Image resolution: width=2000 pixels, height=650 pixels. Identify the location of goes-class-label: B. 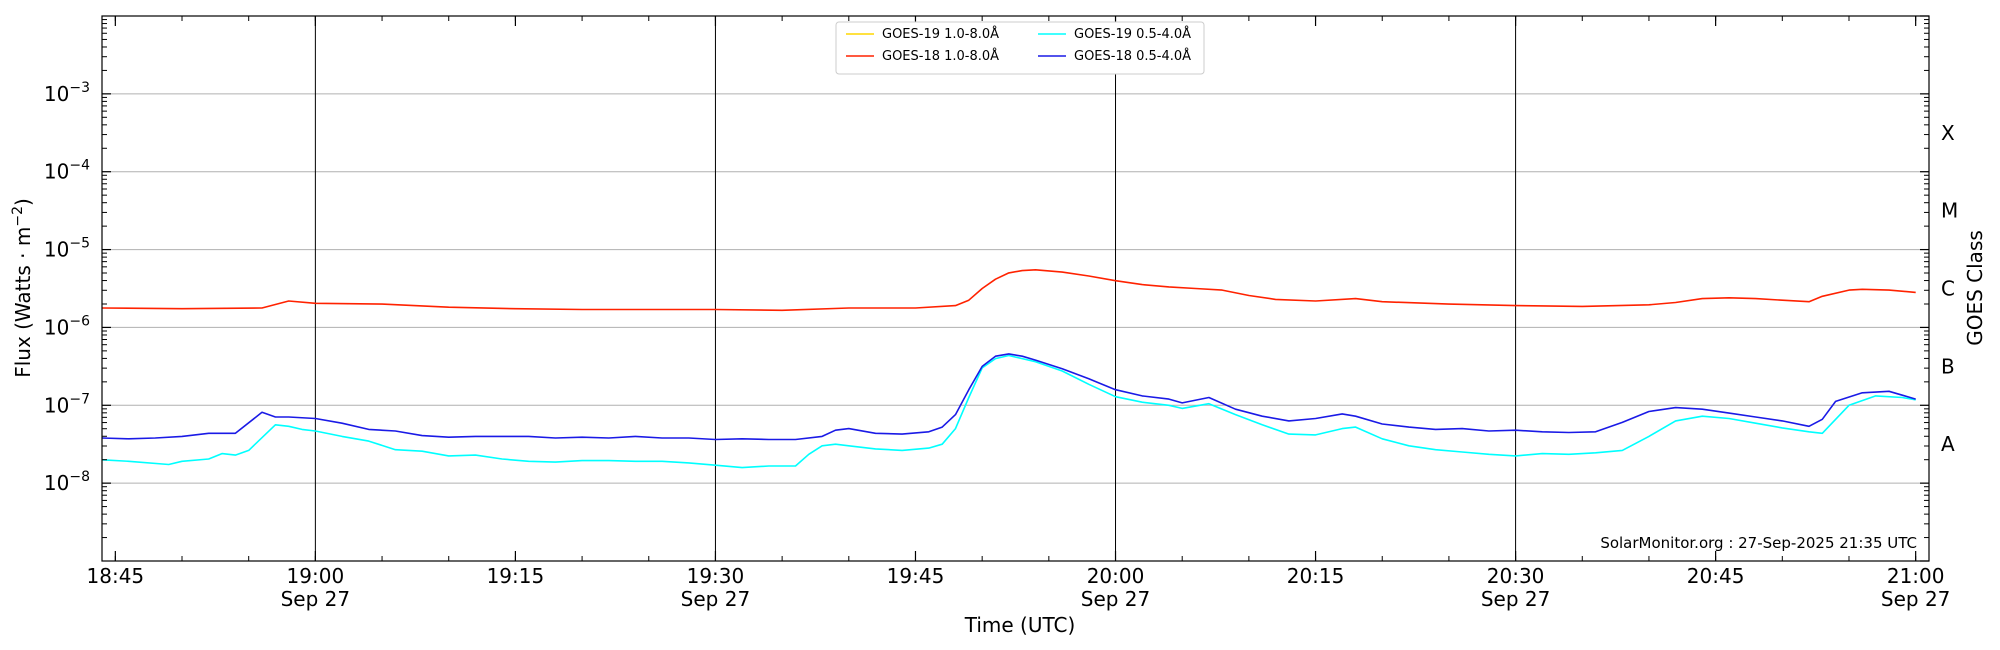
(1948, 366).